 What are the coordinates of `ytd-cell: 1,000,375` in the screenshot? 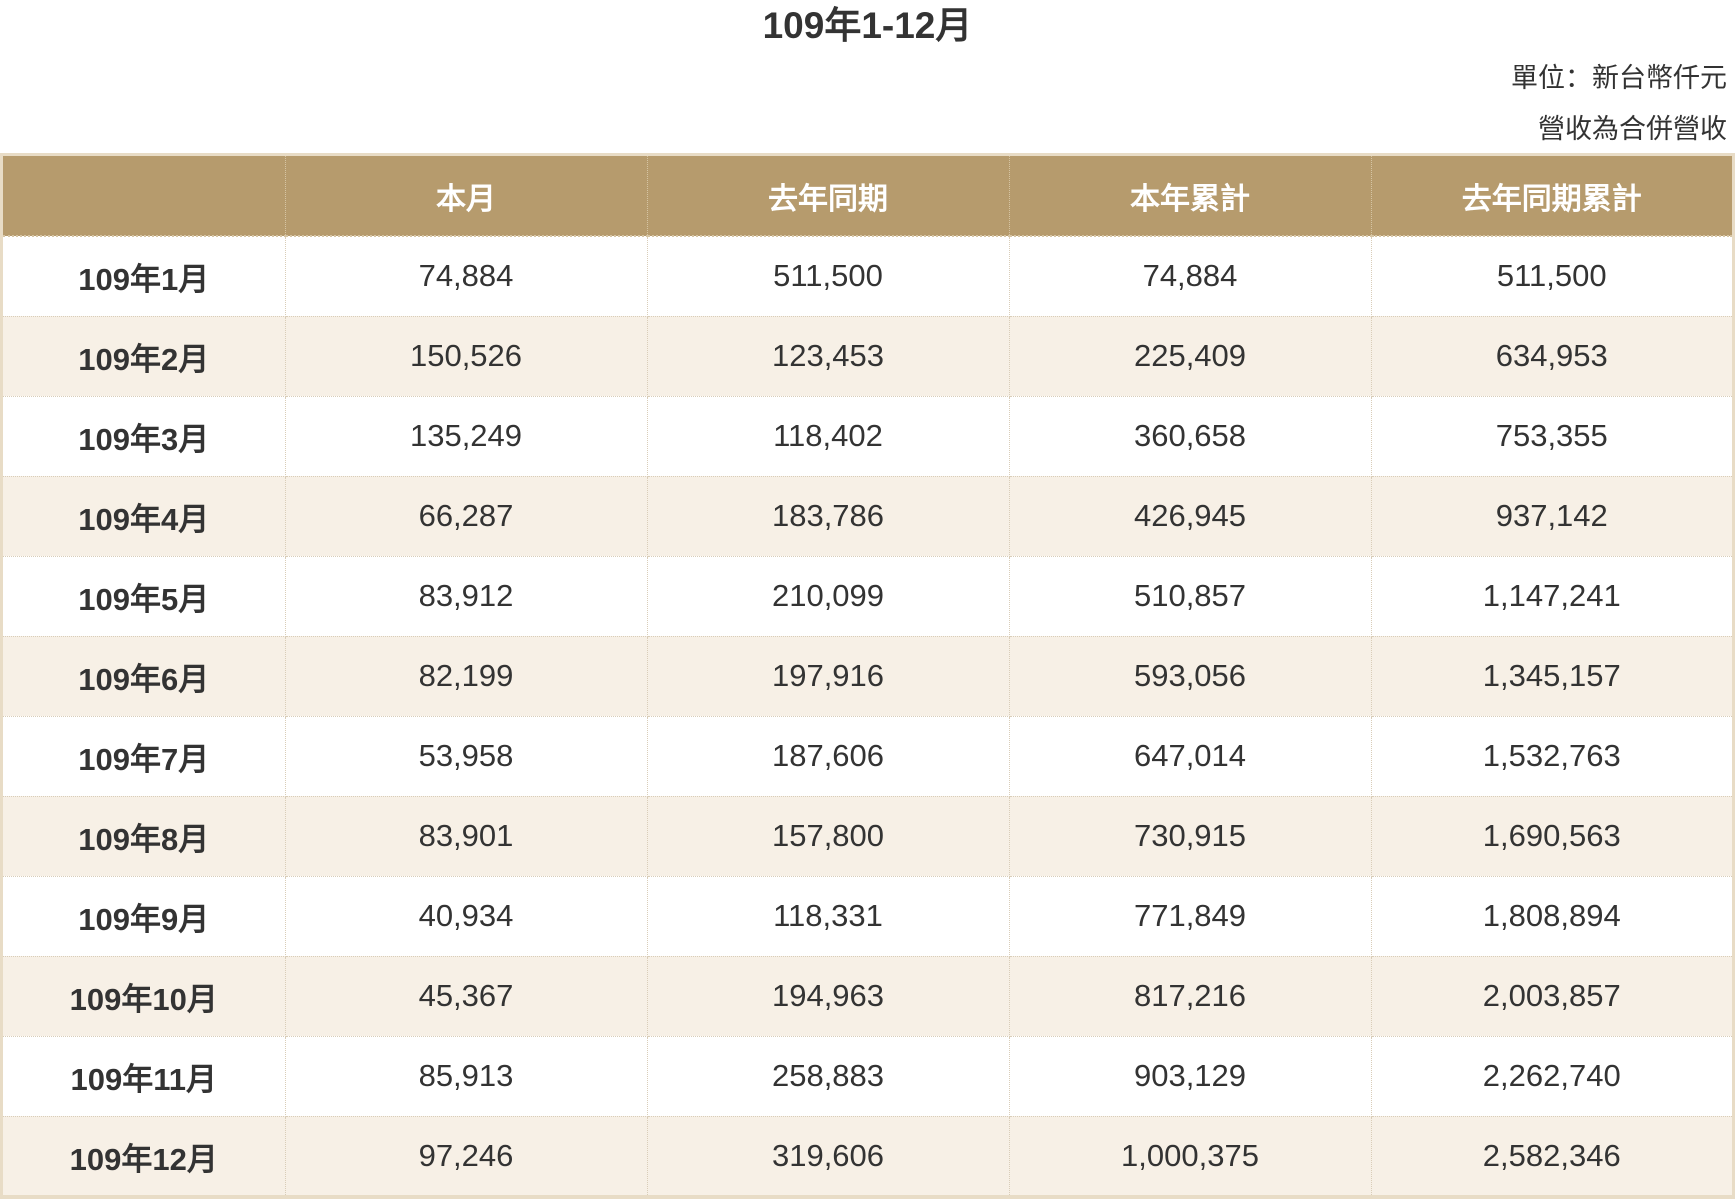 It's located at (1190, 1156).